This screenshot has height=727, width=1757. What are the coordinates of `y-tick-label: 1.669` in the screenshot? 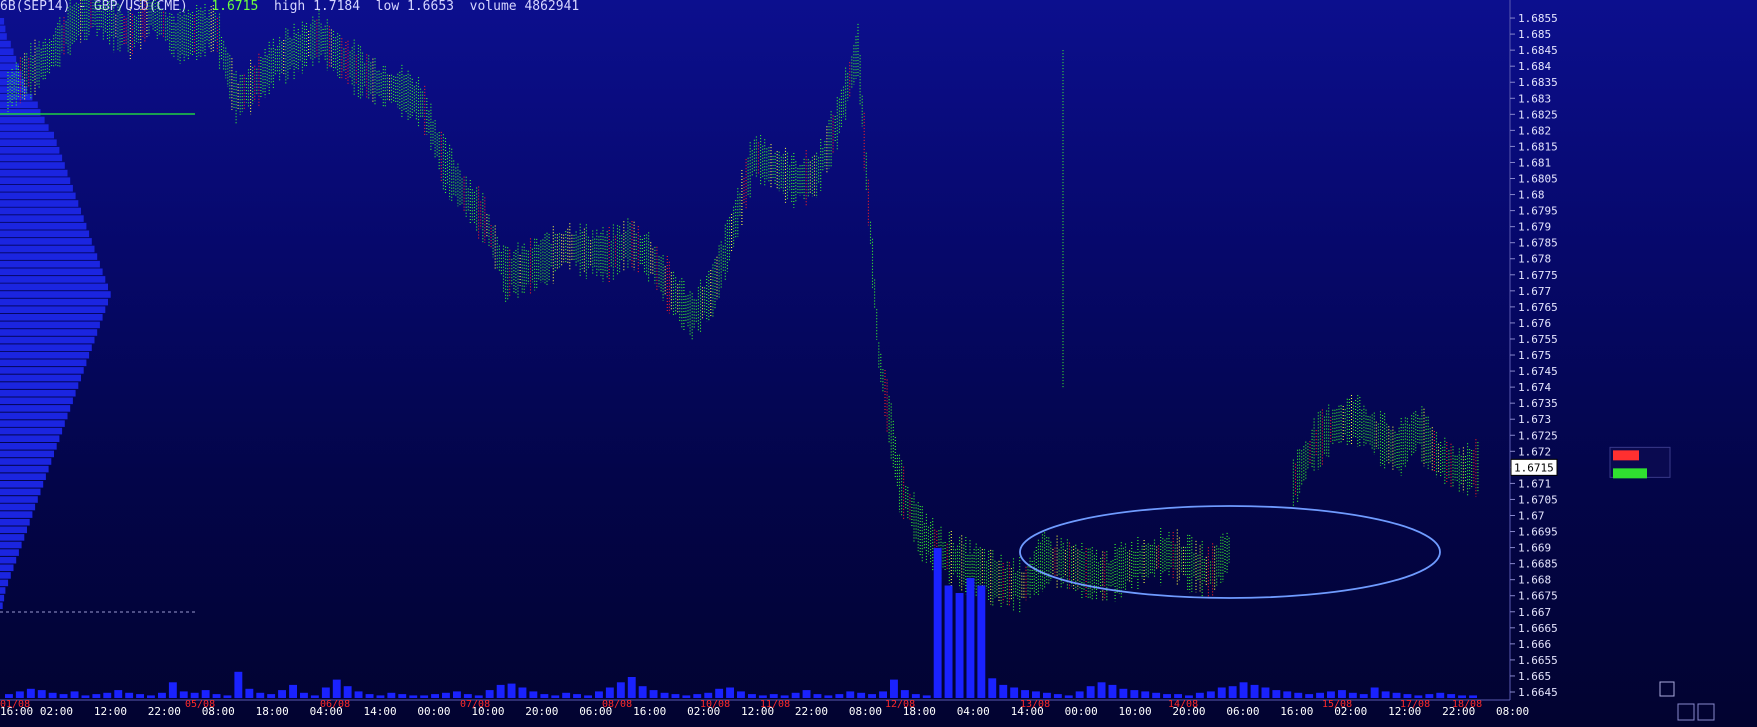 It's located at (1534, 548).